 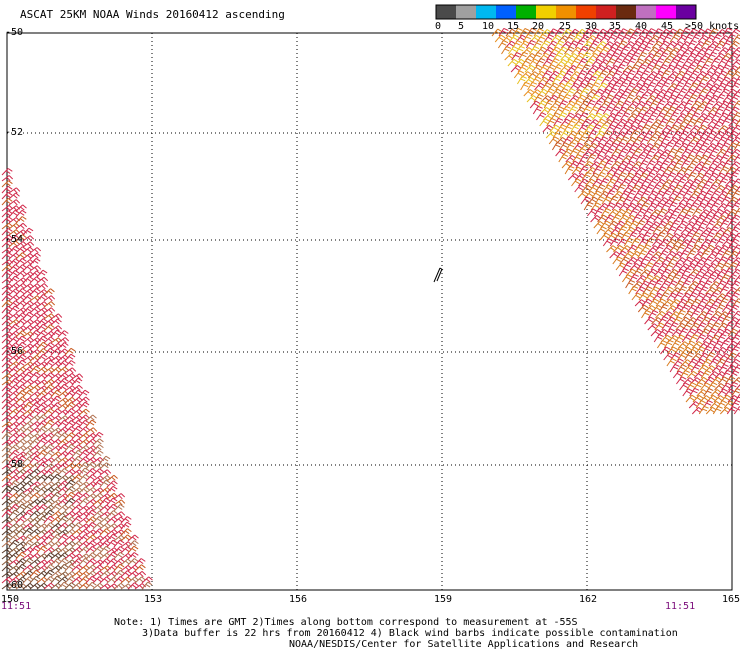 I want to click on legend-label-30: 30, so click(x=591, y=26).